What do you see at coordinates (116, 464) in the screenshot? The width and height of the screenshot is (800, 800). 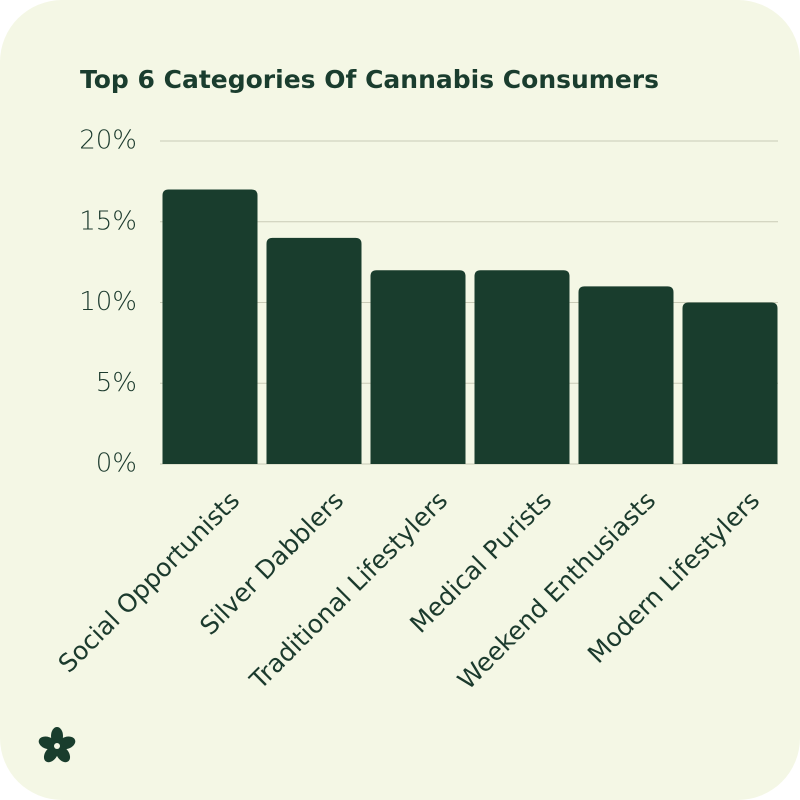 I see `y-tick-label: 0%` at bounding box center [116, 464].